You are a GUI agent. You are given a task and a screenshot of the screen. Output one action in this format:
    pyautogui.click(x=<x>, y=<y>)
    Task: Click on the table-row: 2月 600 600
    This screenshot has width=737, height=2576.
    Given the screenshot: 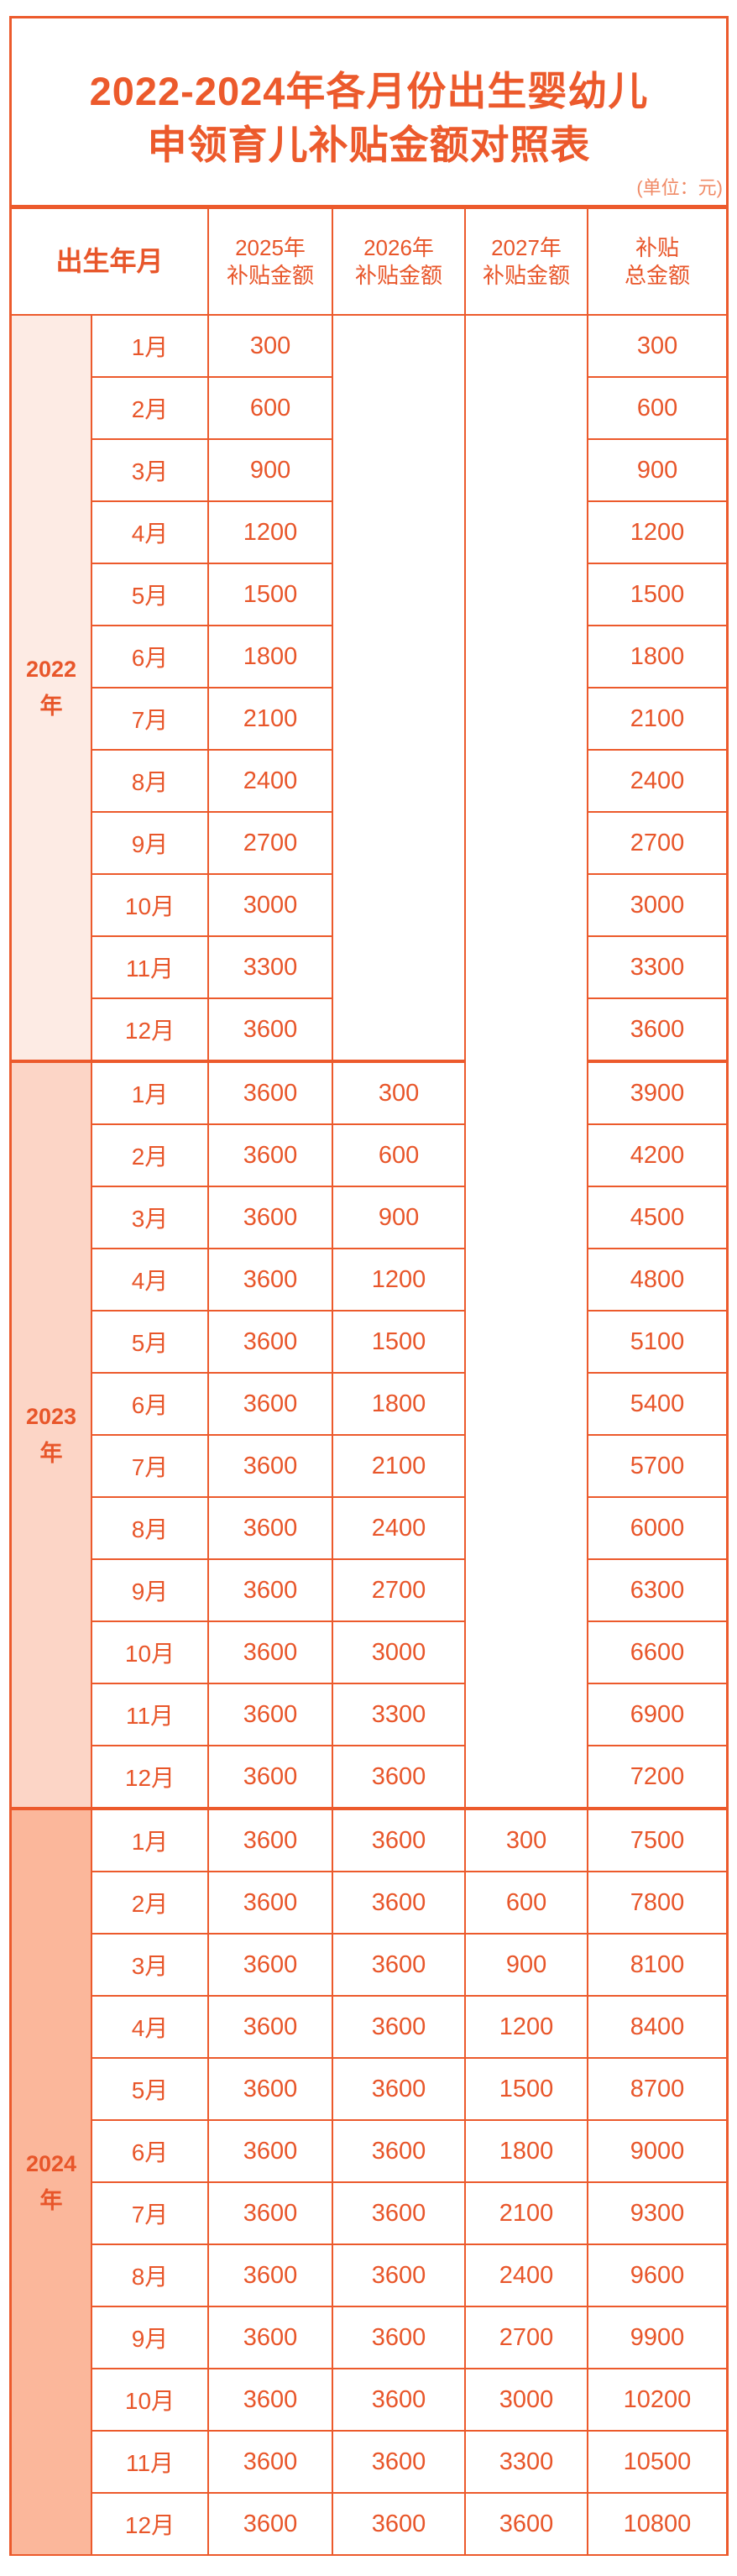 What is the action you would take?
    pyautogui.click(x=369, y=408)
    